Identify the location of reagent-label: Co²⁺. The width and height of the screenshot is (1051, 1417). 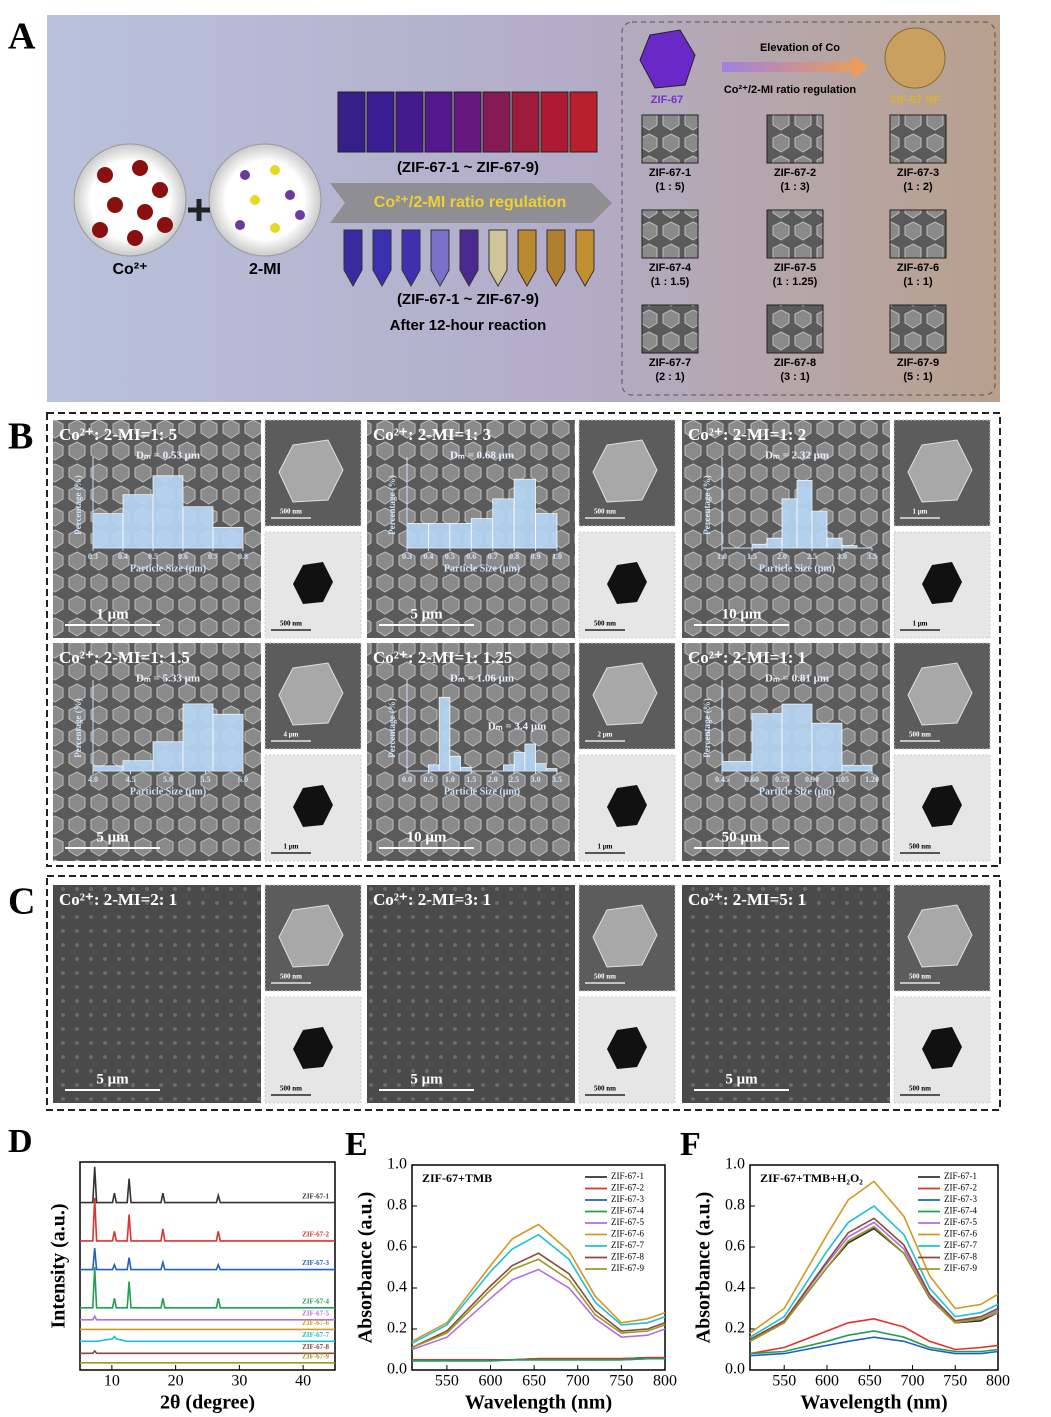
(129, 269).